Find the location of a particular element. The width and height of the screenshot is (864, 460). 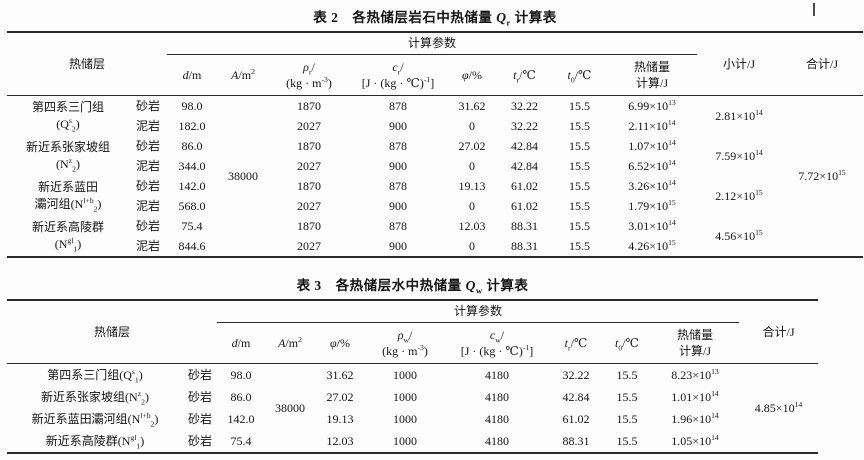

depth-value: 844.6 is located at coordinates (192, 245).